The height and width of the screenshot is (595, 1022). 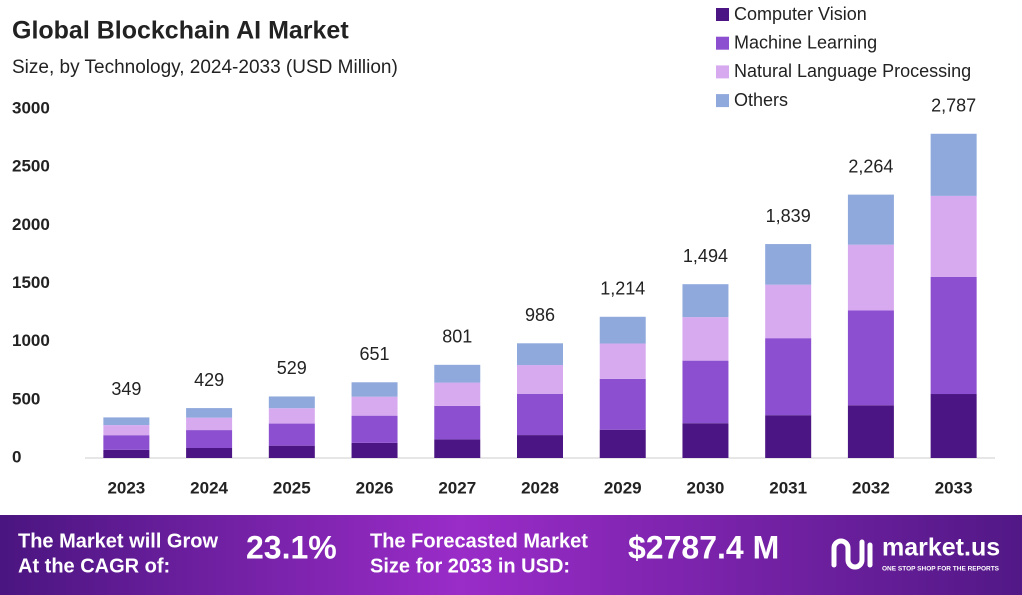 I want to click on total-label: 529, so click(x=292, y=368).